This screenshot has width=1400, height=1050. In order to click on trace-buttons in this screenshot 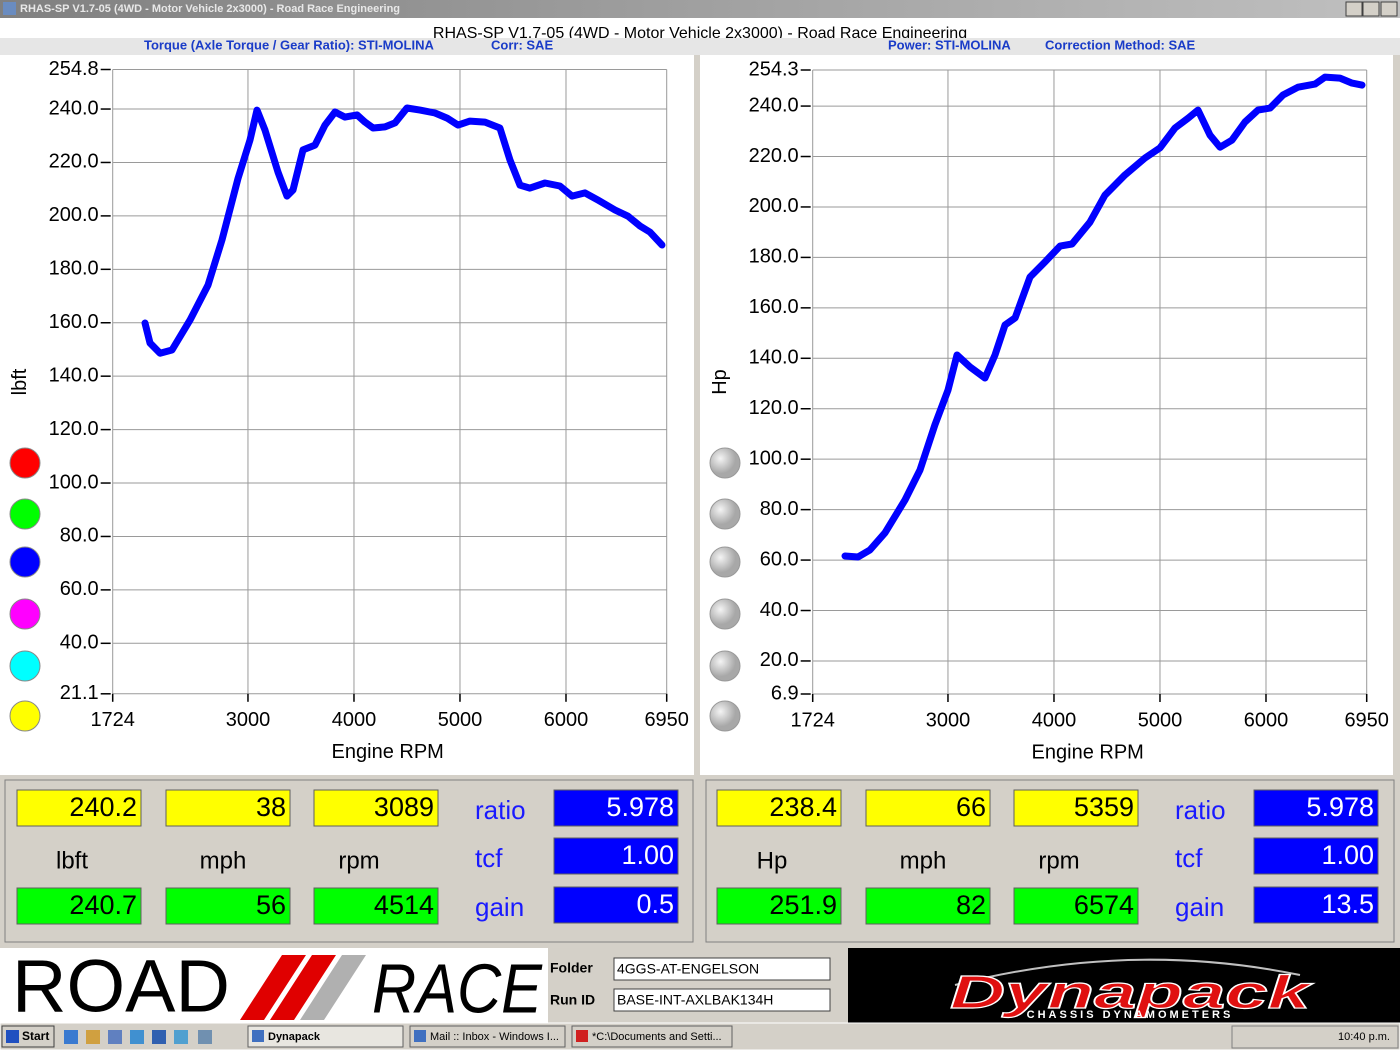, I will do `click(375, 589)`.